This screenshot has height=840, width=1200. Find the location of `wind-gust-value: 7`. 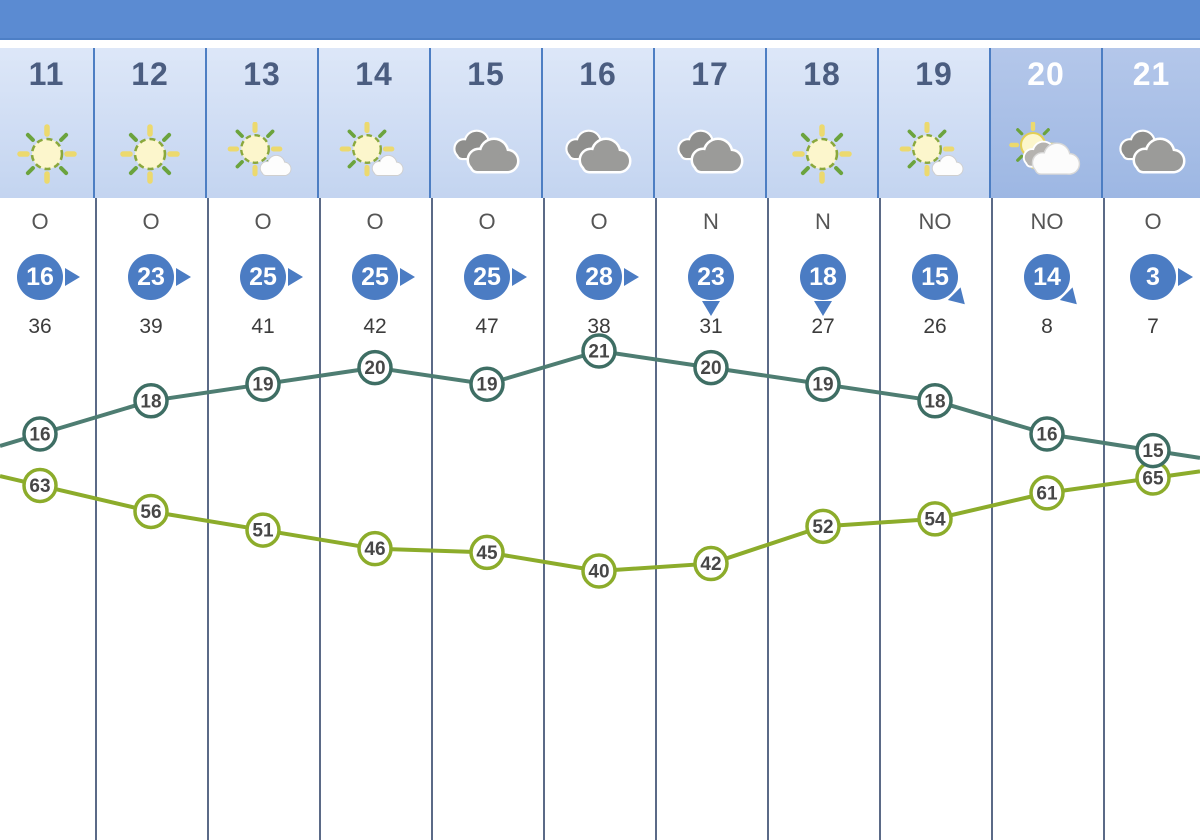

wind-gust-value: 7 is located at coordinates (1153, 326).